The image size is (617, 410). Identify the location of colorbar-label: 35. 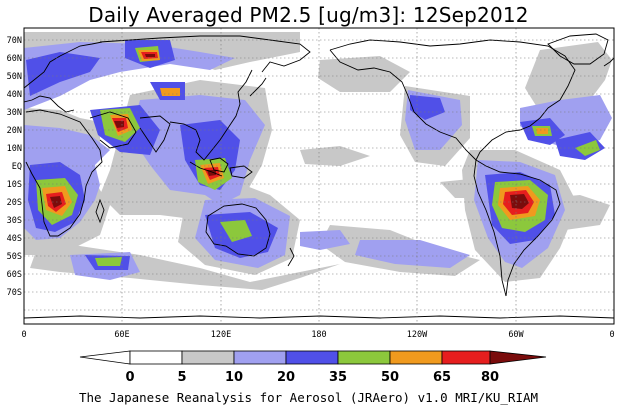
(338, 377).